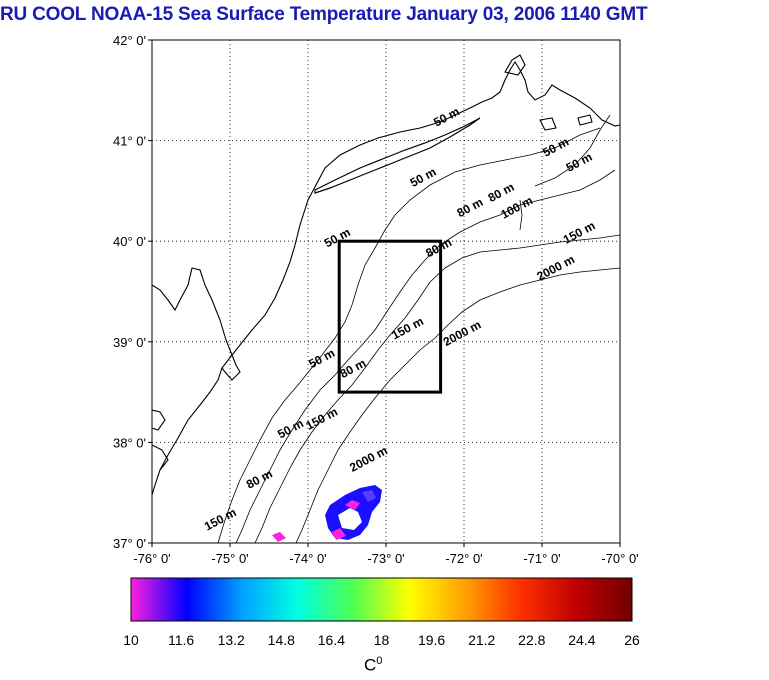 The height and width of the screenshot is (680, 769). Describe the element at coordinates (390, 316) in the screenshot. I see `study-area-box` at that location.